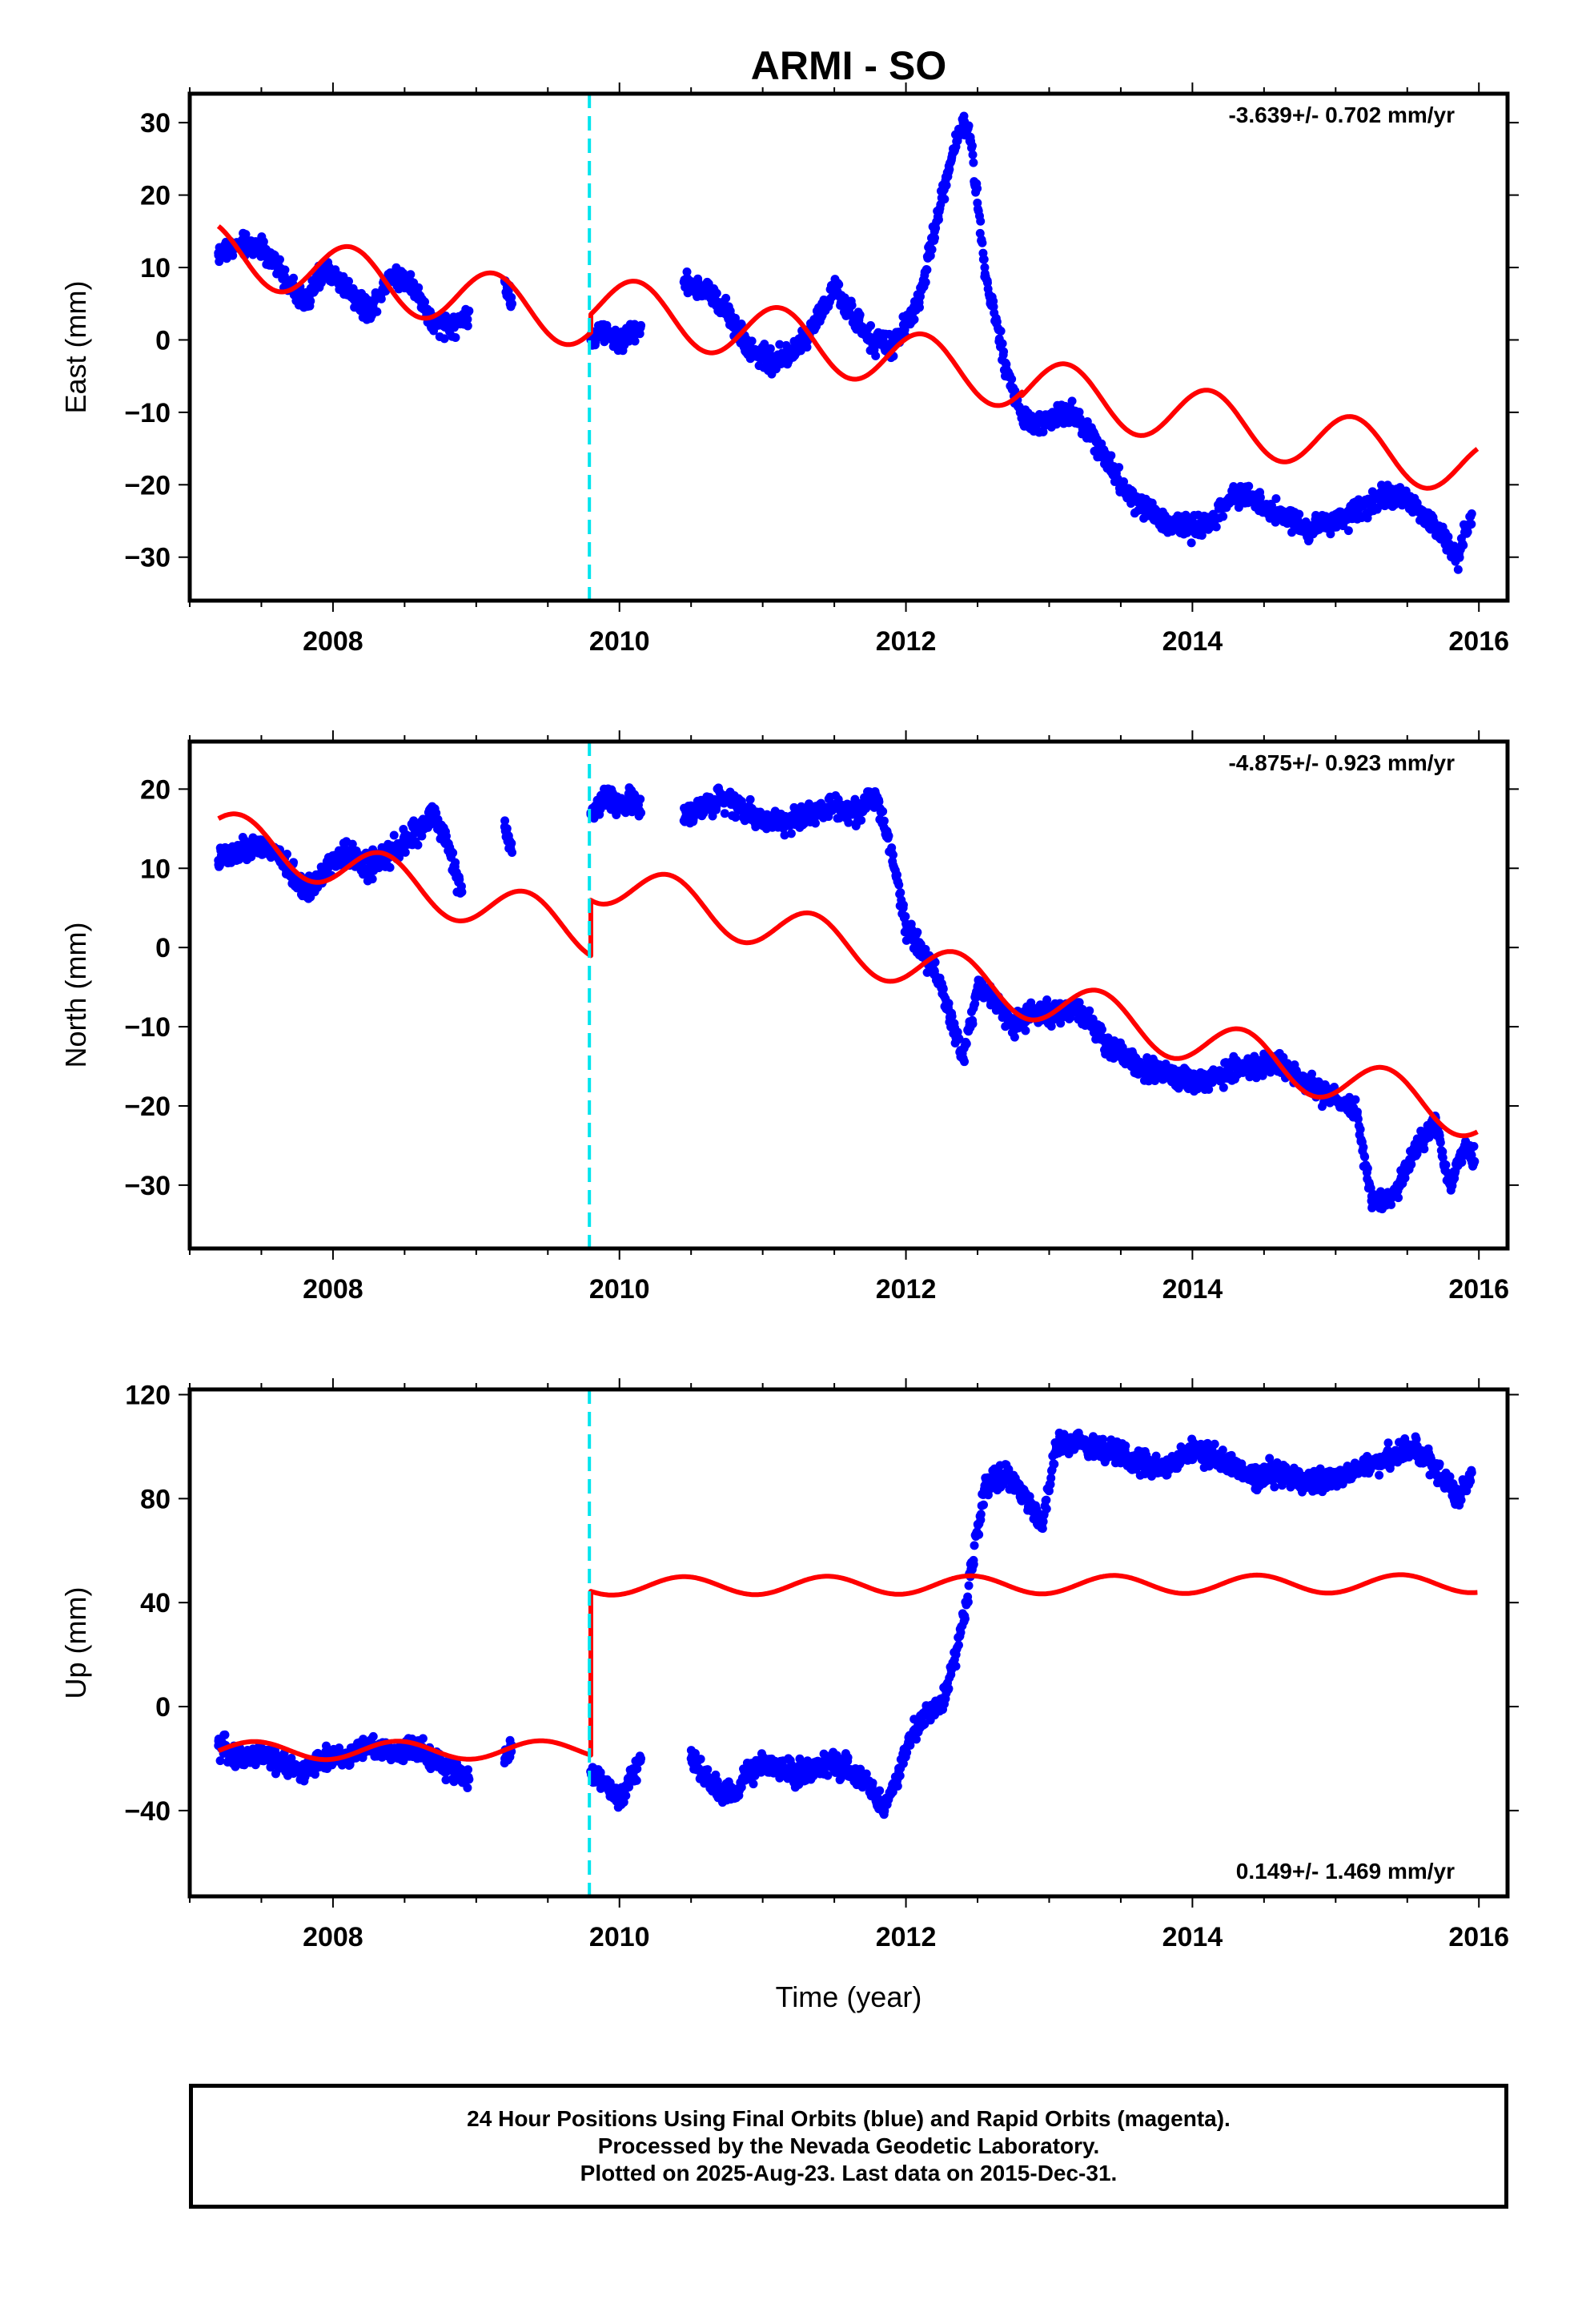 Image resolution: width=1582 pixels, height=2324 pixels. What do you see at coordinates (848, 357) in the screenshot?
I see `model-fit-line` at bounding box center [848, 357].